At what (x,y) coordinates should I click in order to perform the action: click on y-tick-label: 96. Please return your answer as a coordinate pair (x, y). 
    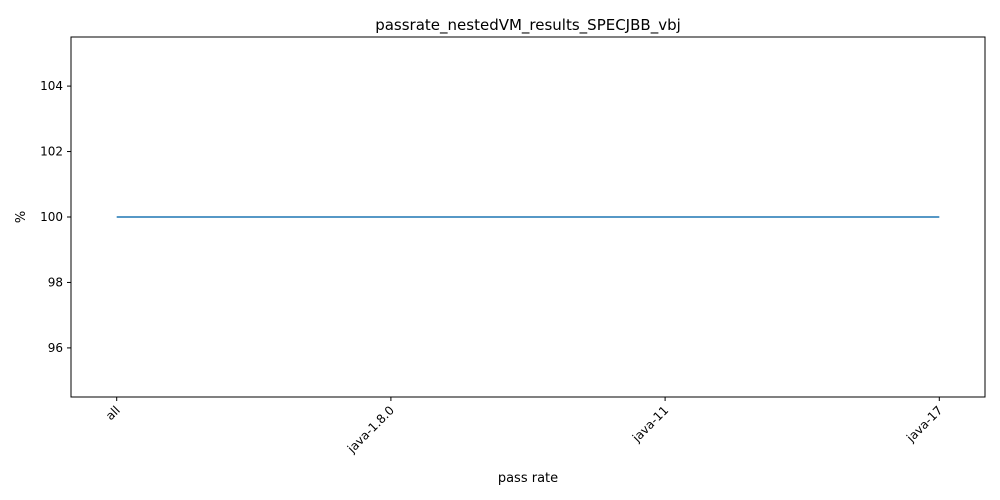
    Looking at the image, I should click on (55, 348).